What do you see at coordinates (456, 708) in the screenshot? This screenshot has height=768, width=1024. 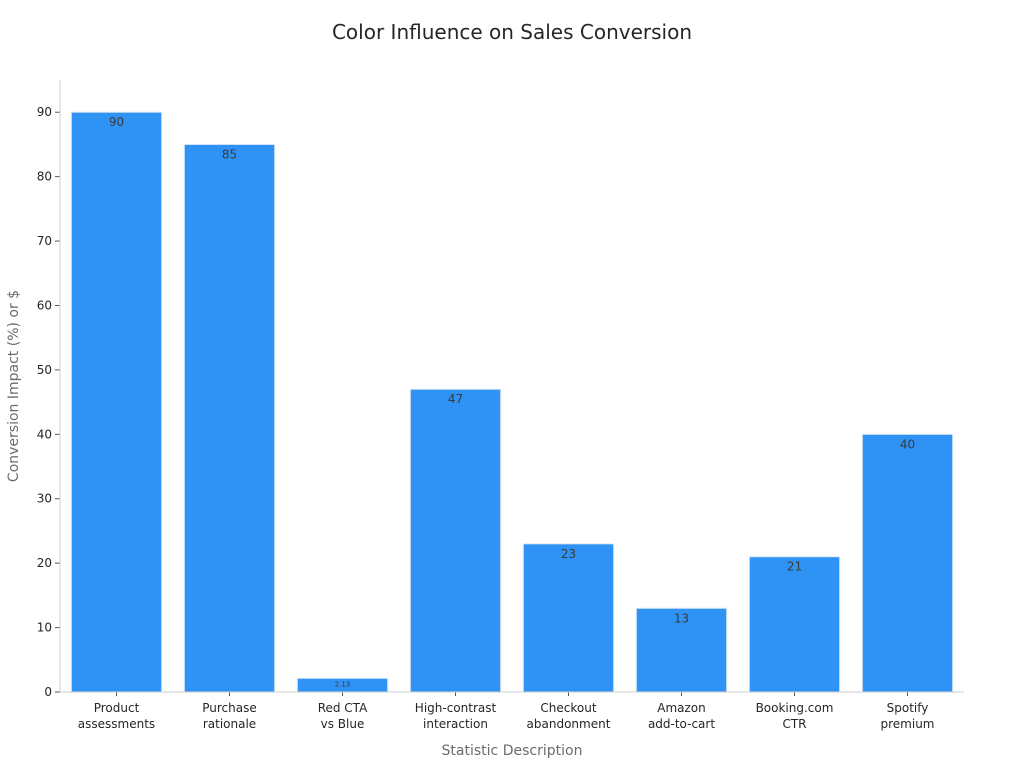 I see `x-category-label: High-contrast` at bounding box center [456, 708].